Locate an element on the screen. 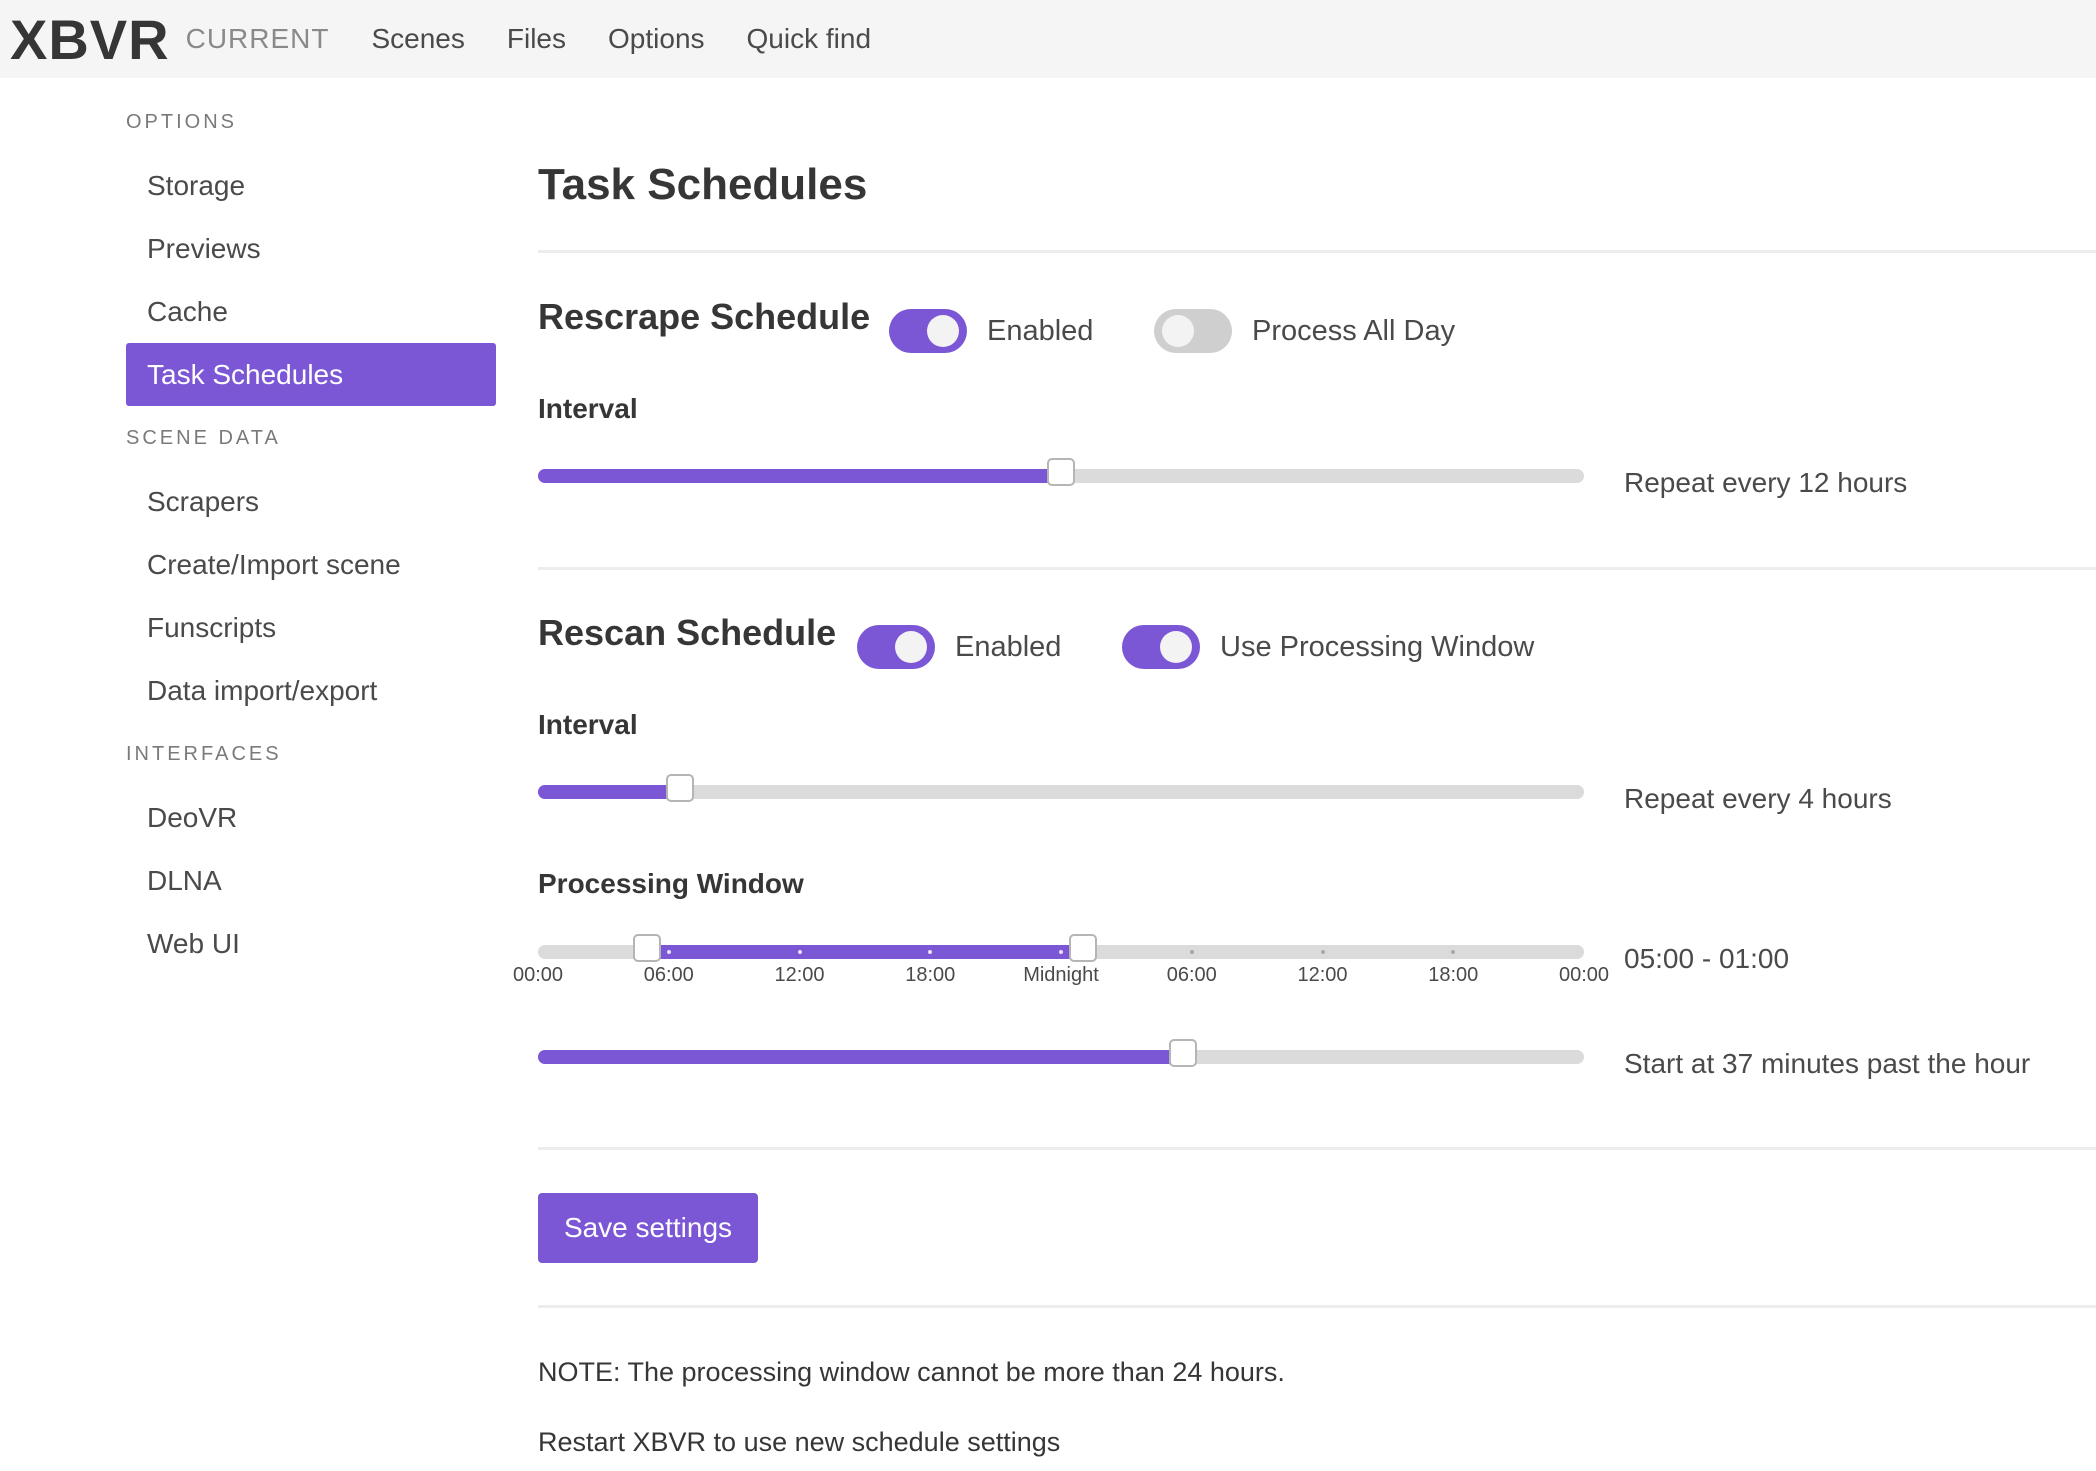  use-processing-window-label: Use Processing Window is located at coordinates (1377, 646).